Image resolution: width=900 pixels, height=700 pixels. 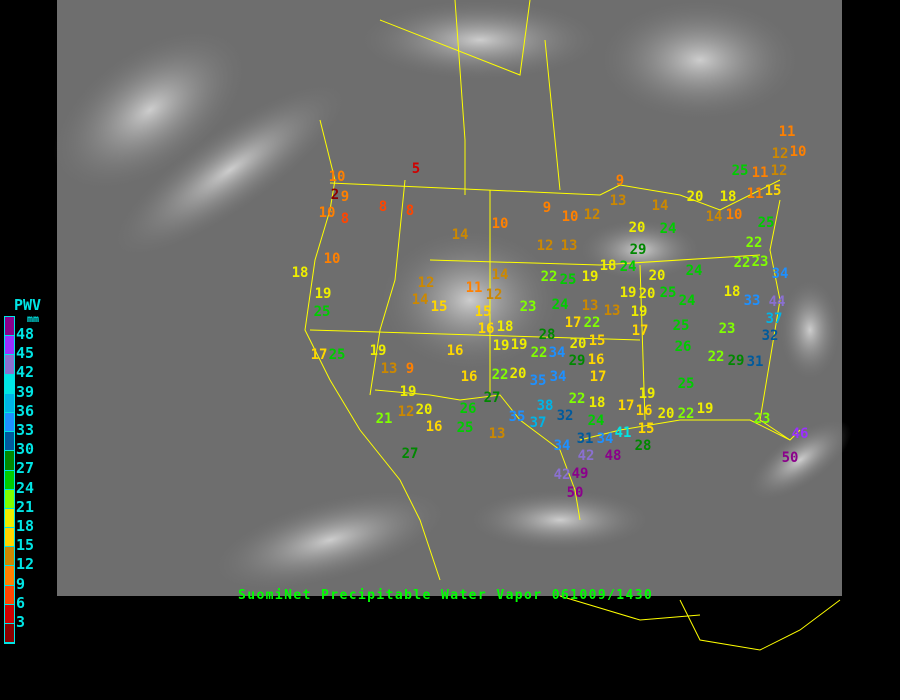 I want to click on station-pwv-label: 49, so click(x=580, y=474).